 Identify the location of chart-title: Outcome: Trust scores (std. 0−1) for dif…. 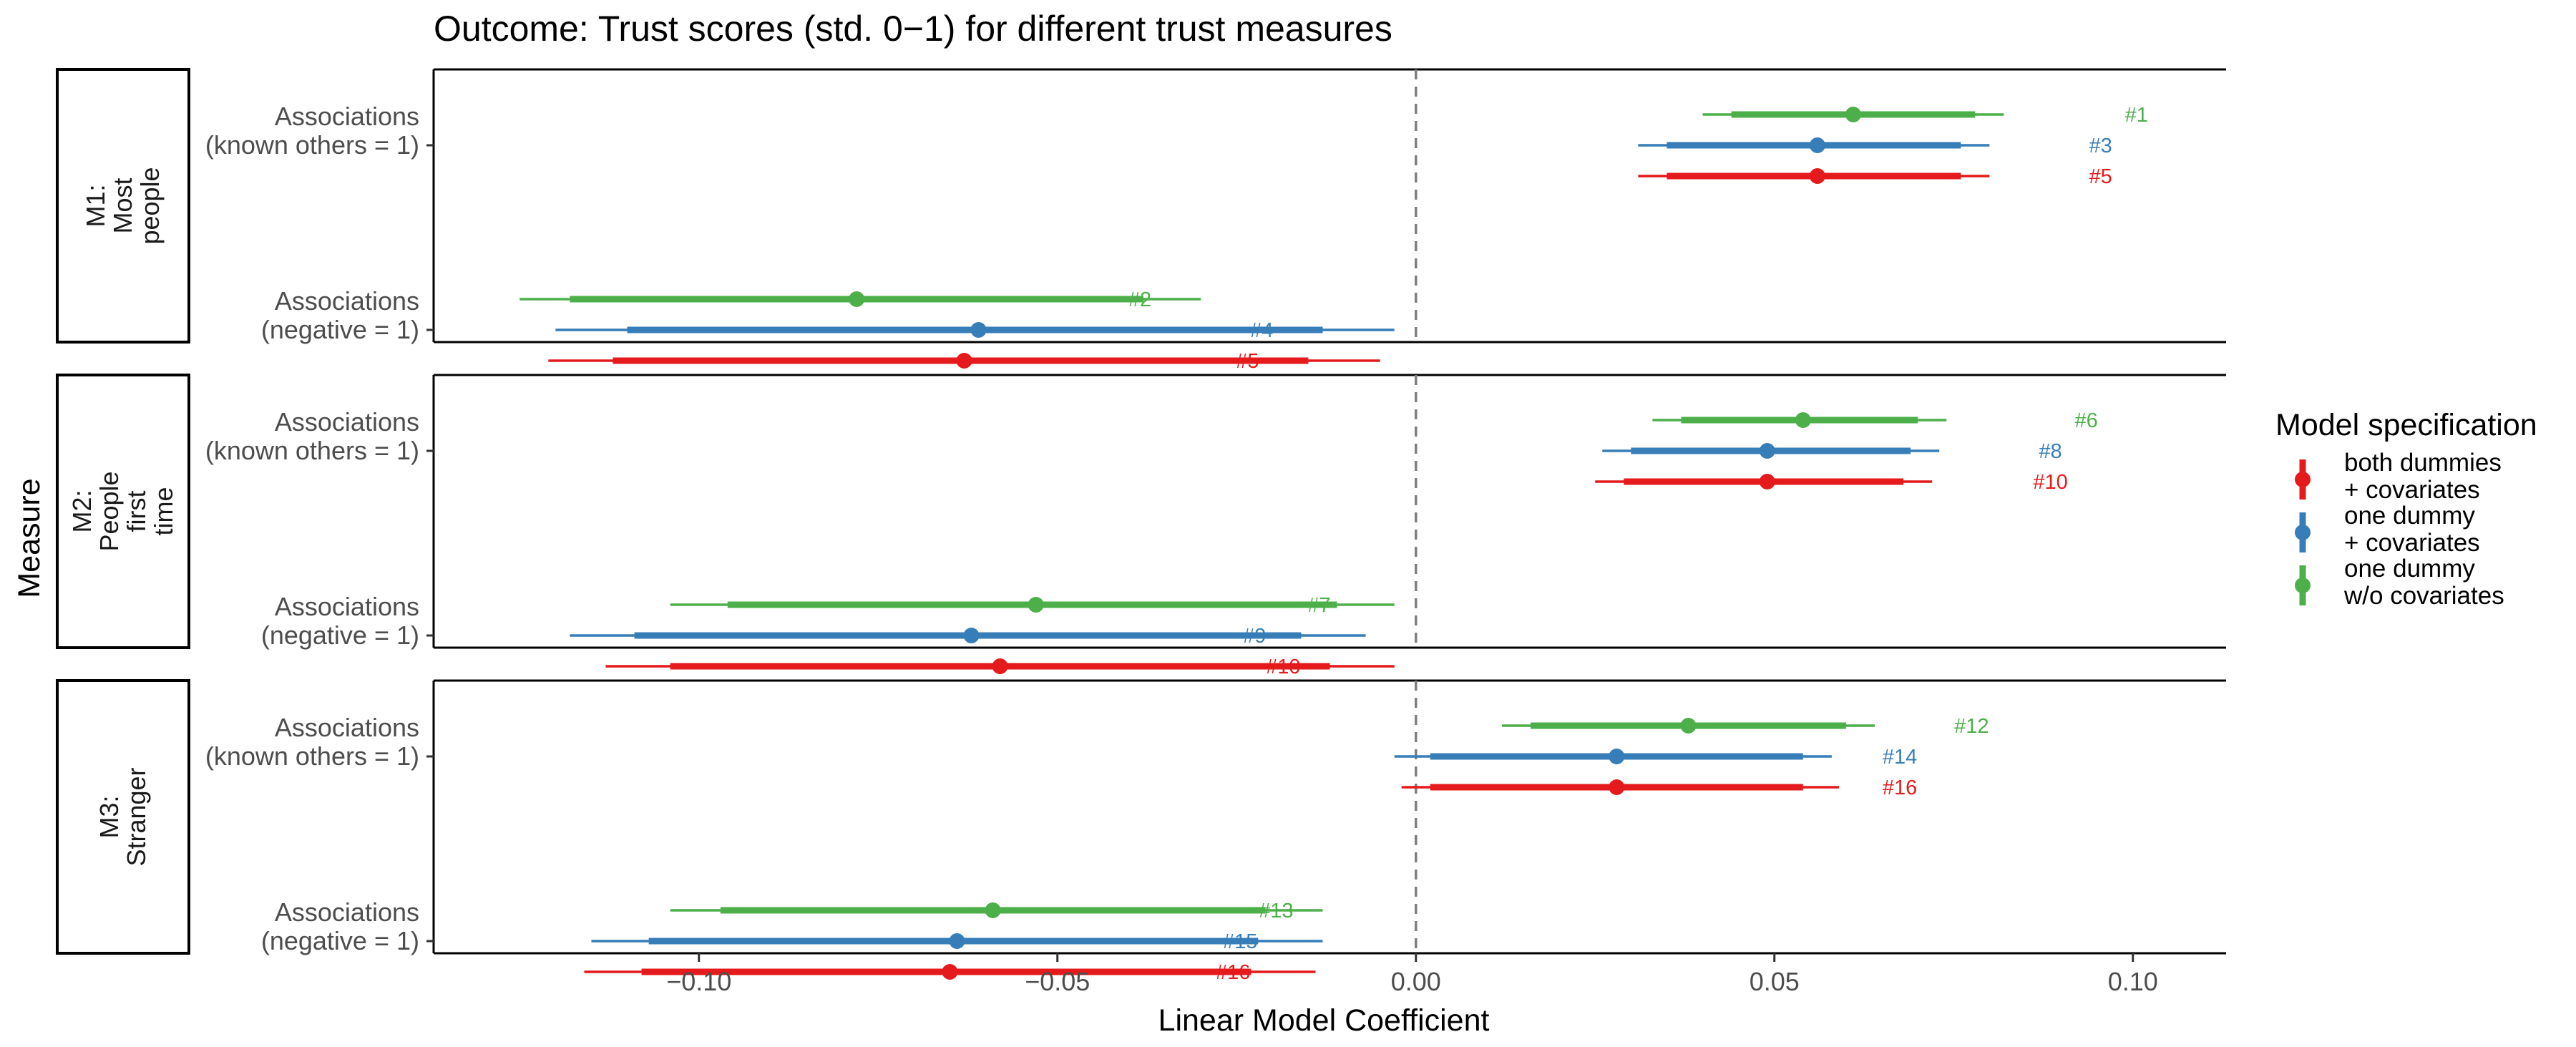
(913, 29).